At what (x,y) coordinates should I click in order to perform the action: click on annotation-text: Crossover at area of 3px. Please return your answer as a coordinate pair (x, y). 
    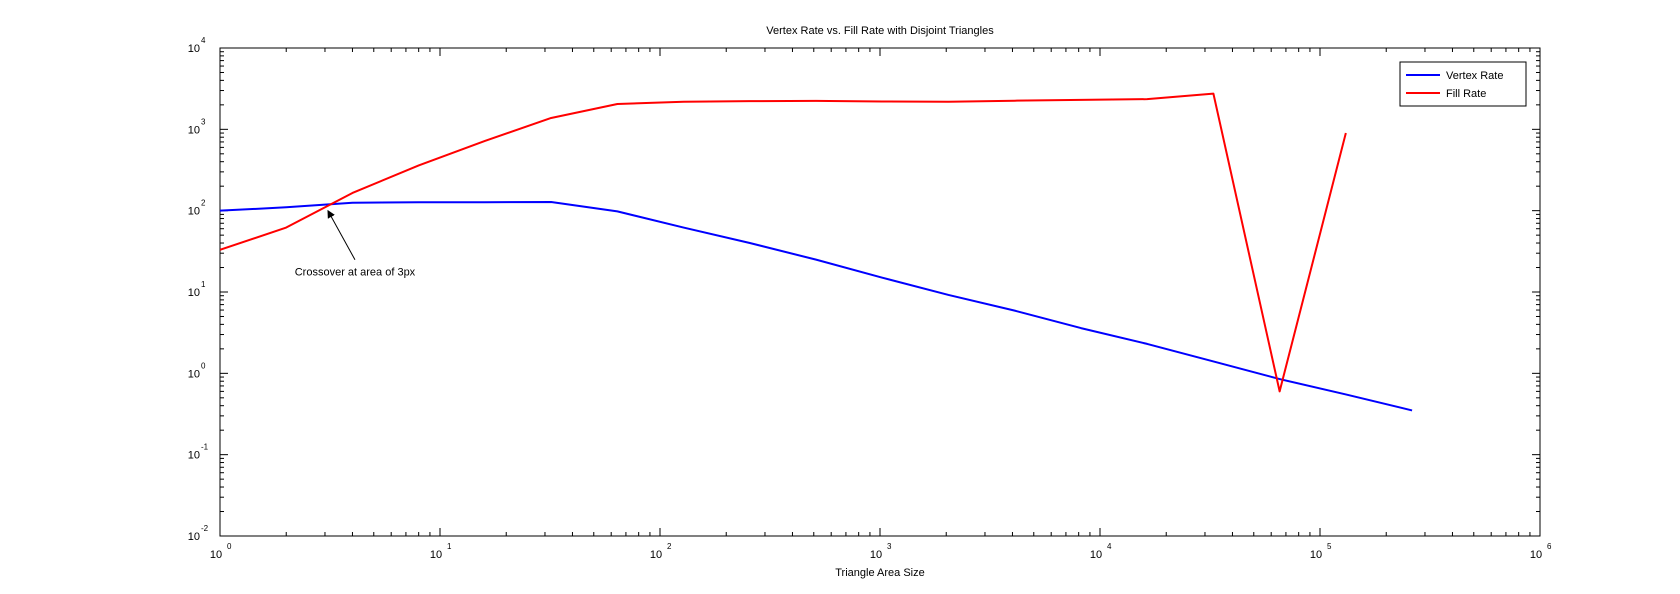
    Looking at the image, I should click on (355, 273).